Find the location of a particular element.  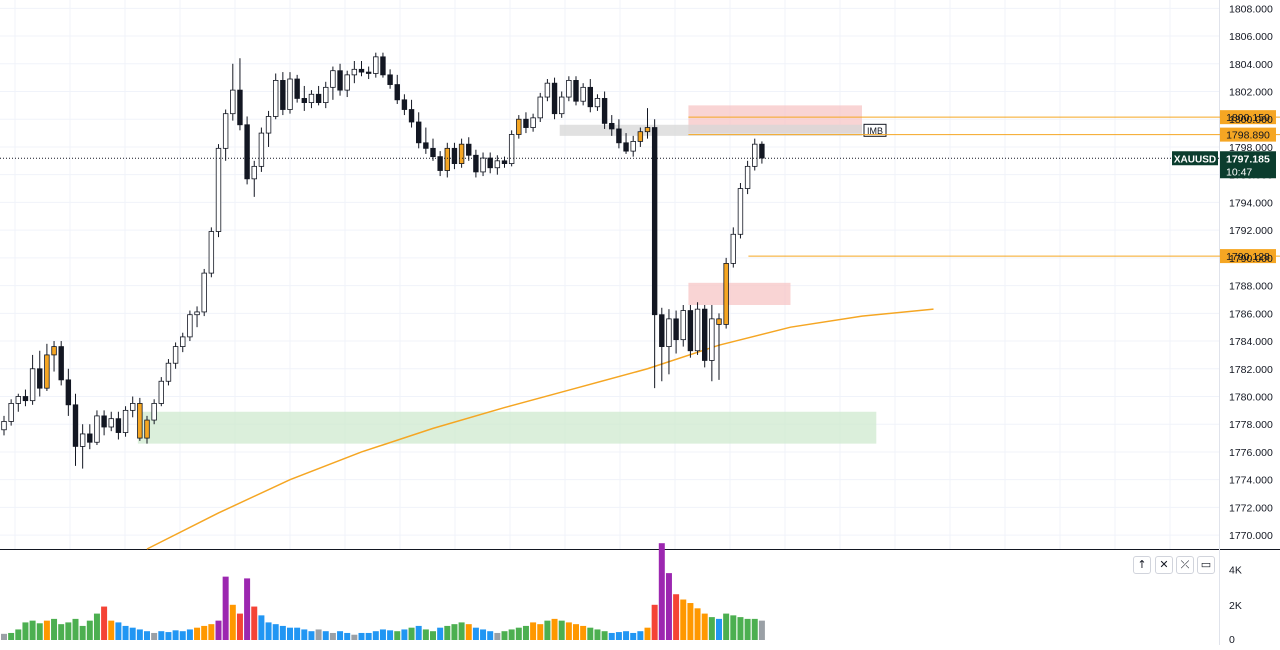

close-icon: ✕ is located at coordinates (1164, 565).